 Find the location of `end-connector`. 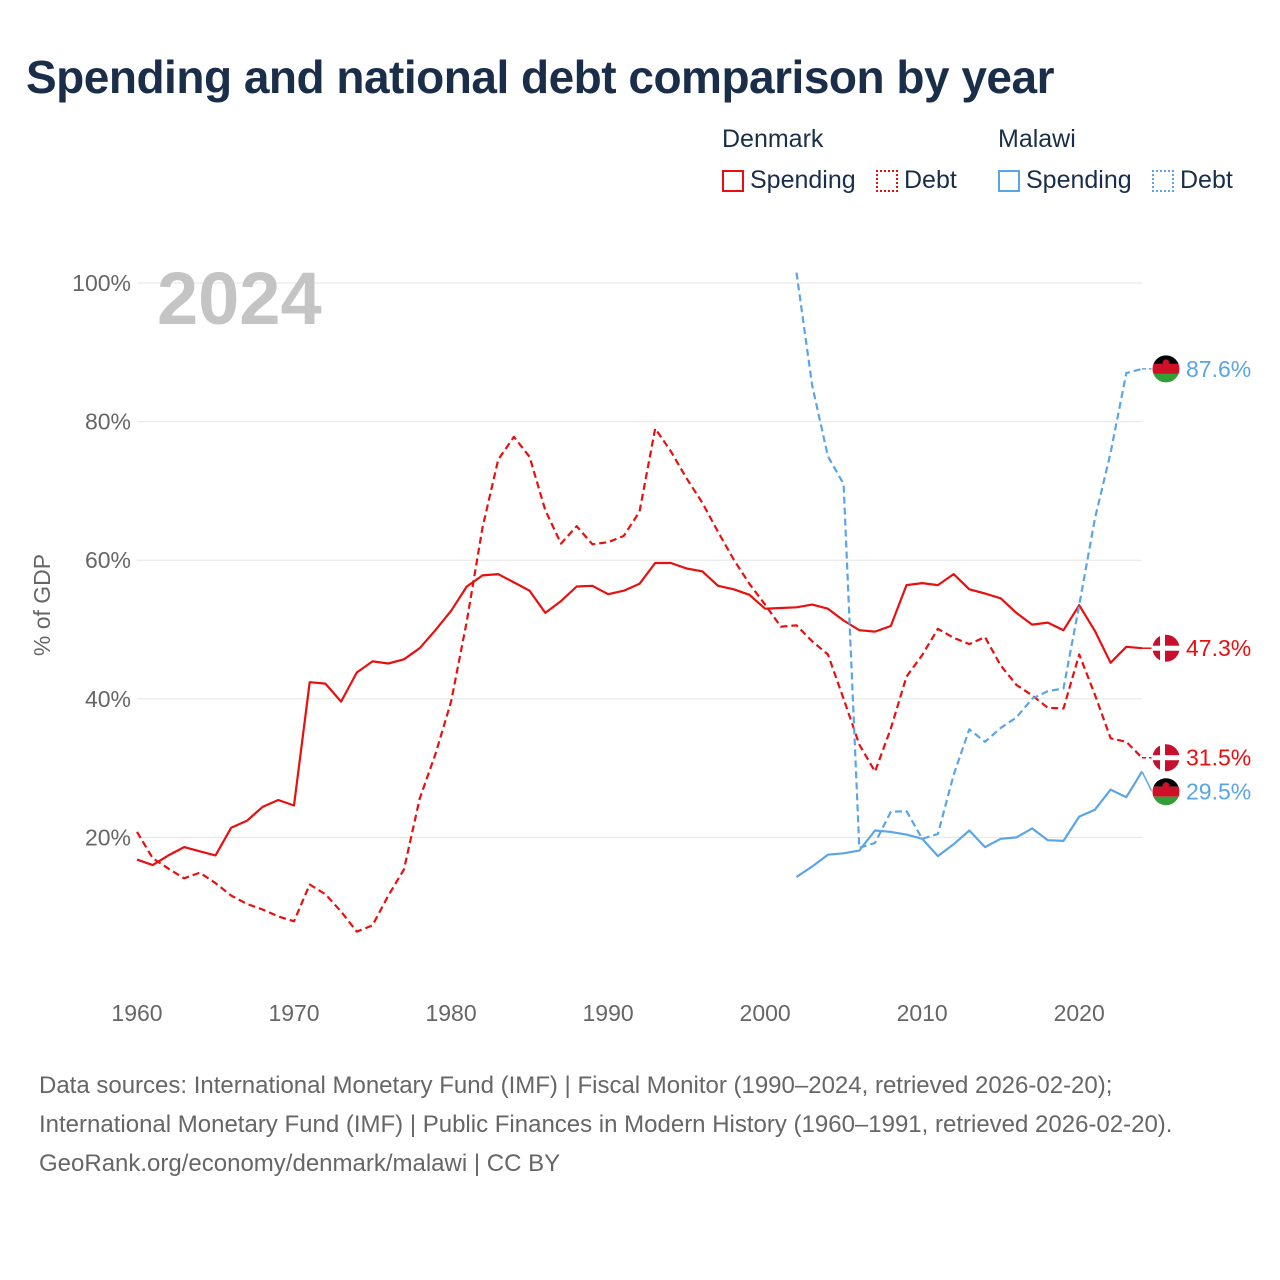

end-connector is located at coordinates (1147, 782).